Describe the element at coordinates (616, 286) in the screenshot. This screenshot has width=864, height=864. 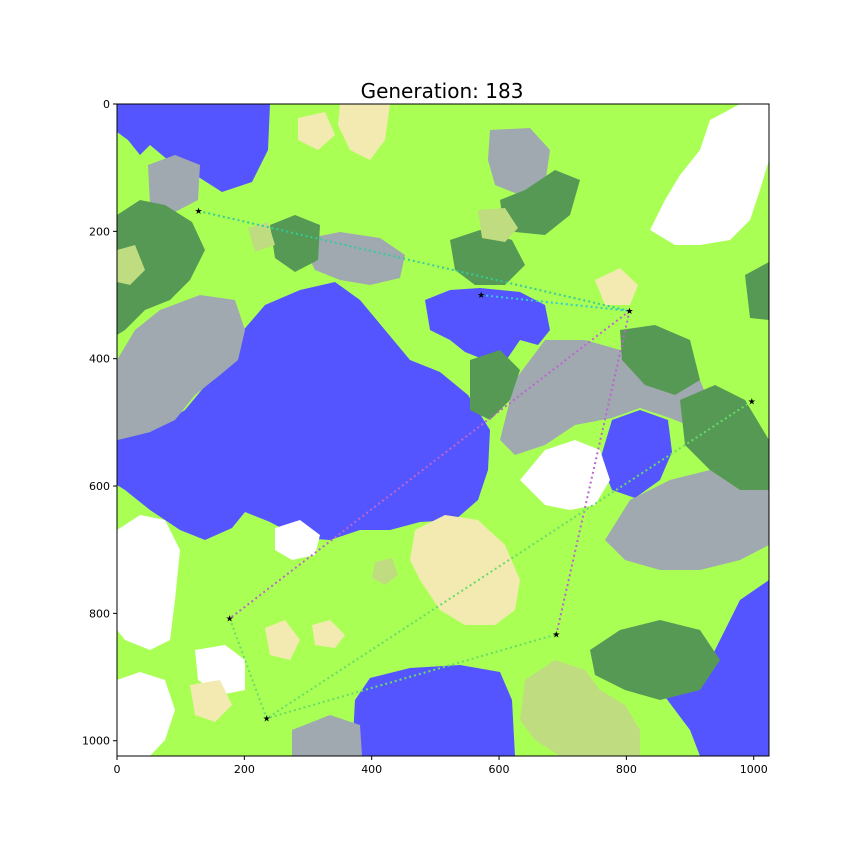
I see `terrain-sand-e` at that location.